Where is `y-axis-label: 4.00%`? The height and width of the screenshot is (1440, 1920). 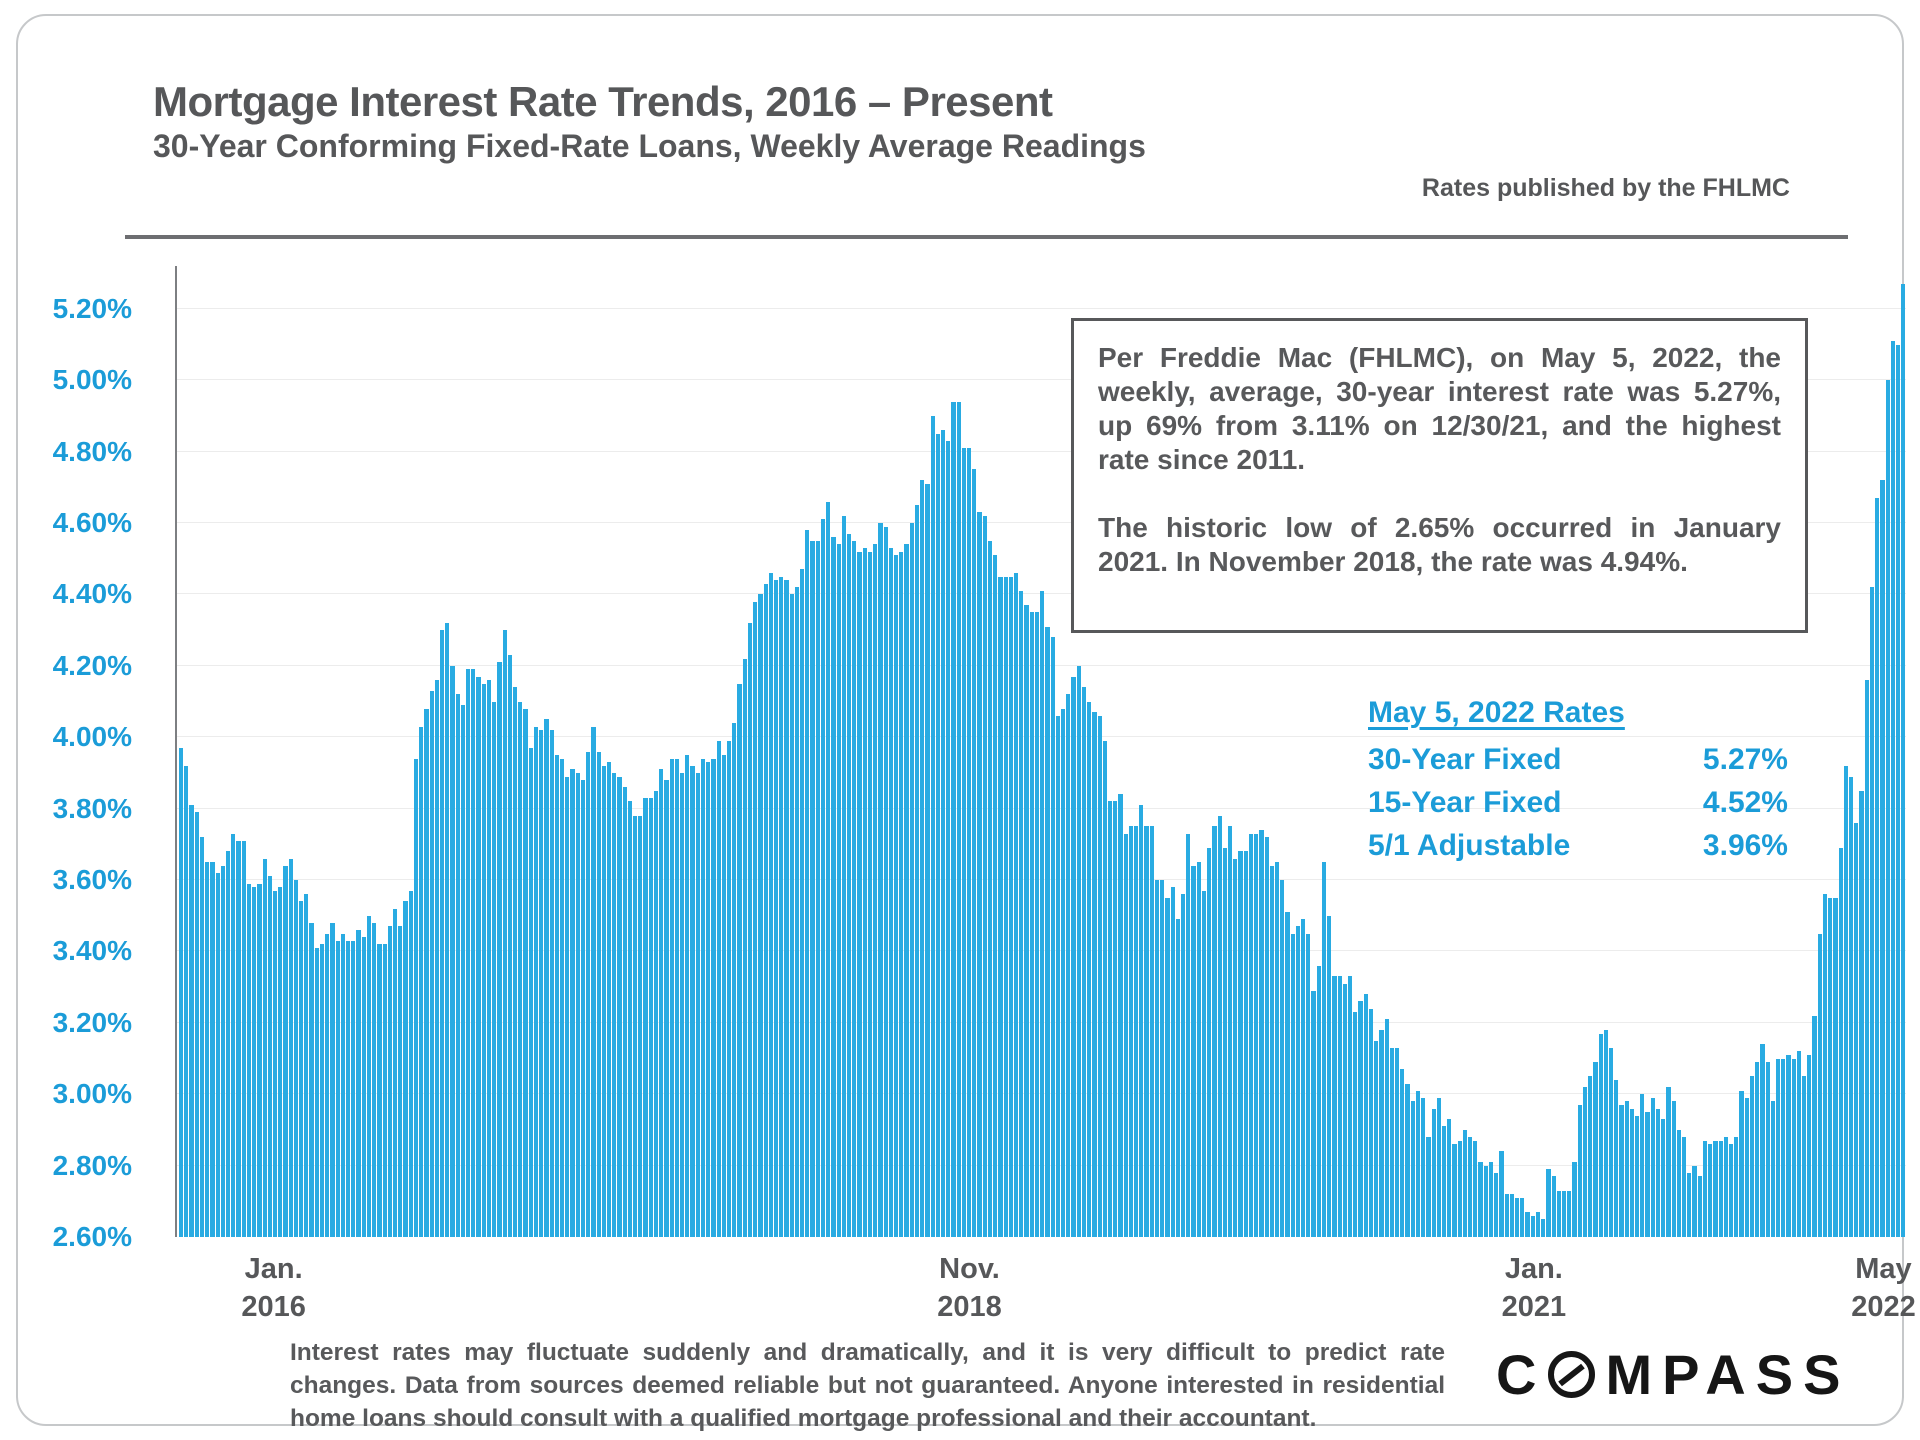
y-axis-label: 4.00% is located at coordinates (92, 737).